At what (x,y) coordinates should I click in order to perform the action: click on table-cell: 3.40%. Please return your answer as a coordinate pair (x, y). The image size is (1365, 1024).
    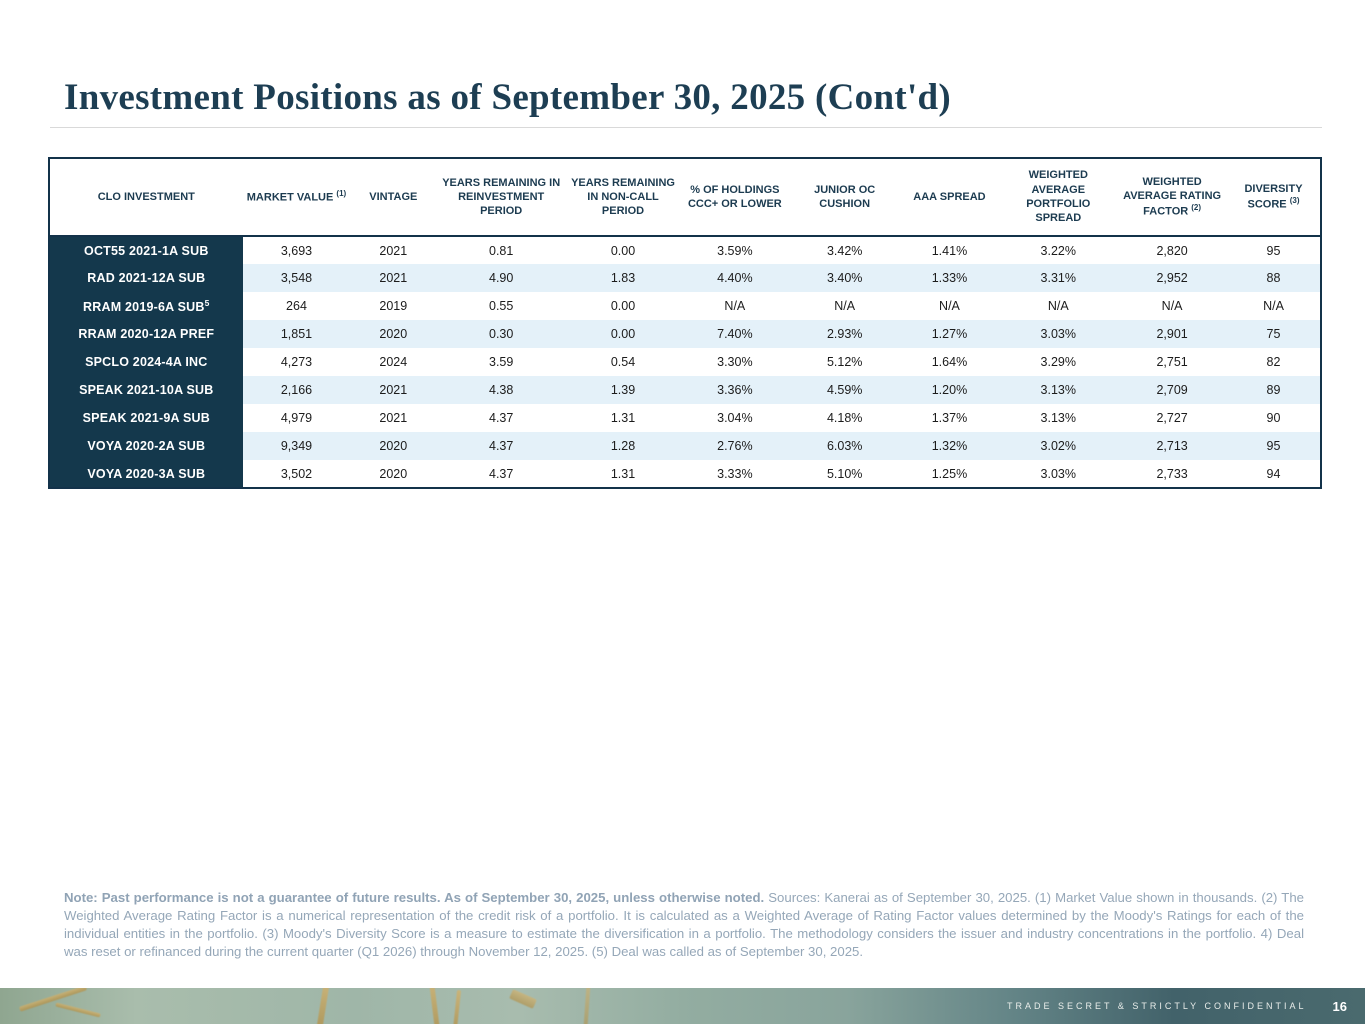
    Looking at the image, I should click on (844, 278).